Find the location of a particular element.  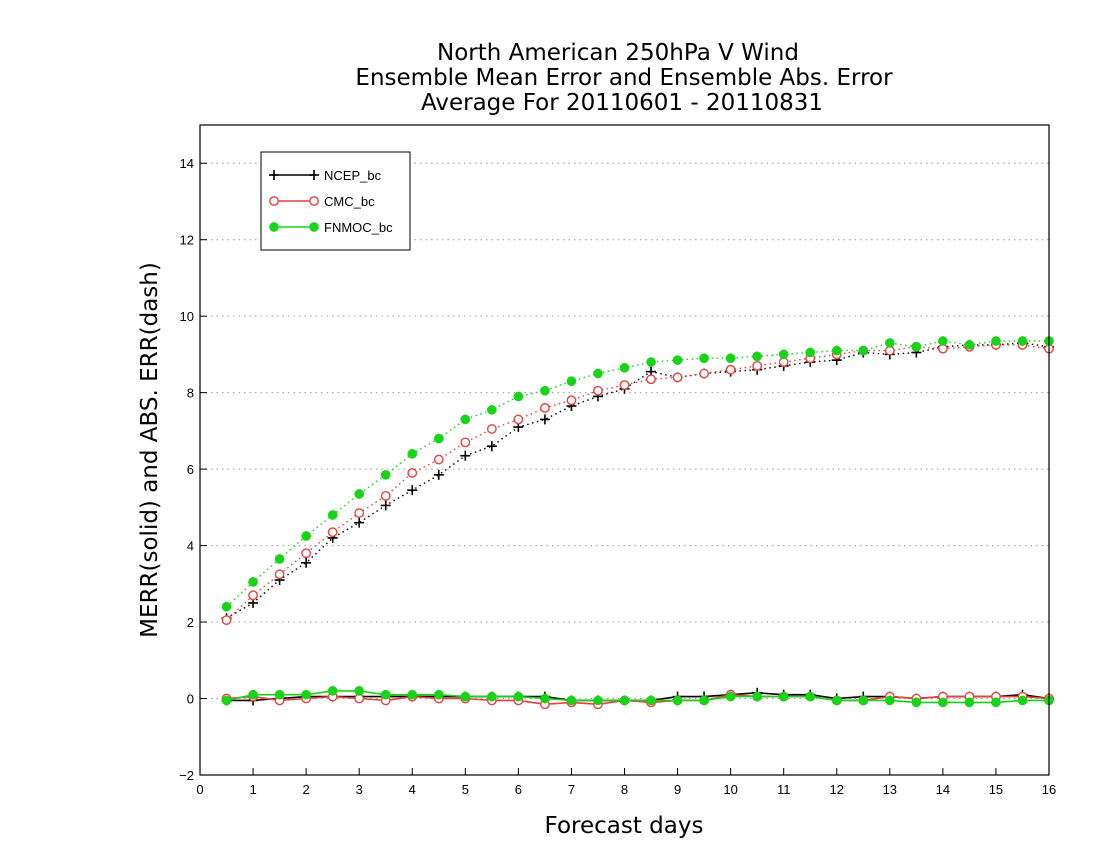

y-tick-label: 2 is located at coordinates (190, 622).